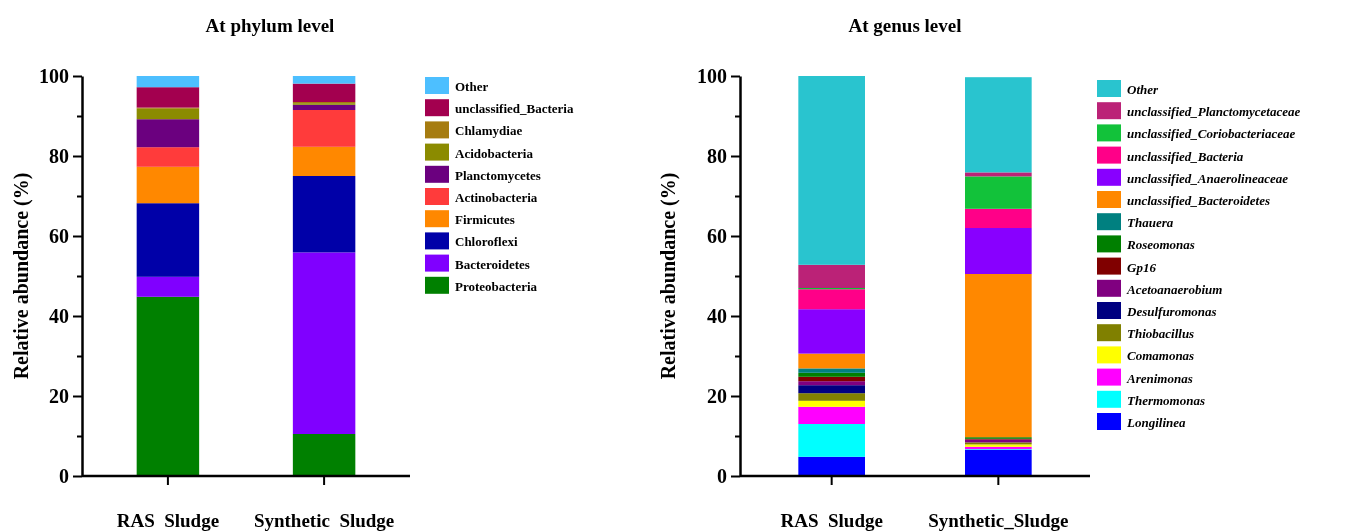  What do you see at coordinates (492, 264) in the screenshot?
I see `legend-label: Bacteroidetes` at bounding box center [492, 264].